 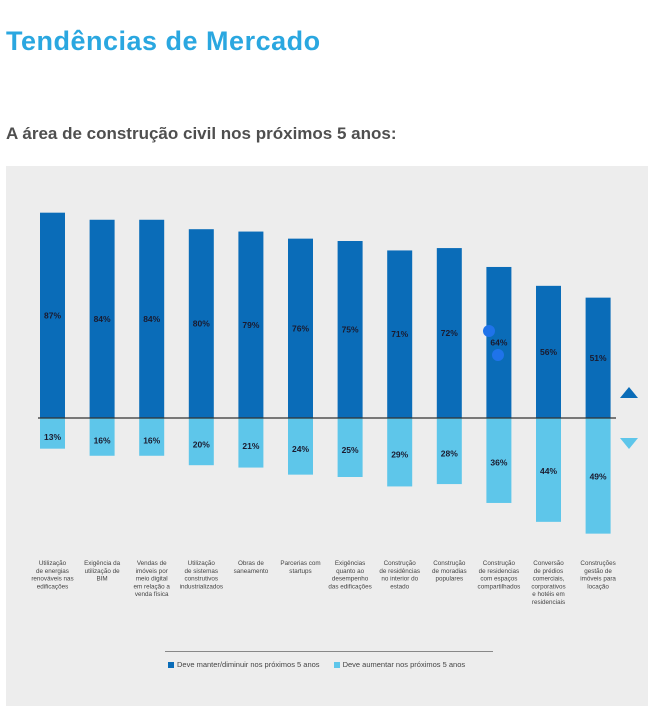 What do you see at coordinates (52, 315) in the screenshot?
I see `value-label-keep: 87%` at bounding box center [52, 315].